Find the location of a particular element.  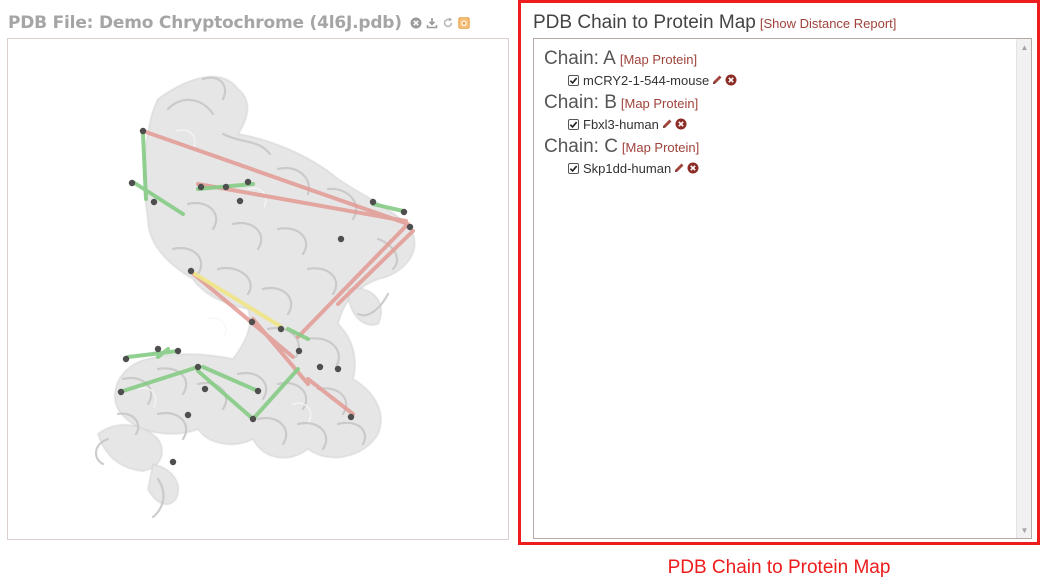

download-icon is located at coordinates (432, 23).